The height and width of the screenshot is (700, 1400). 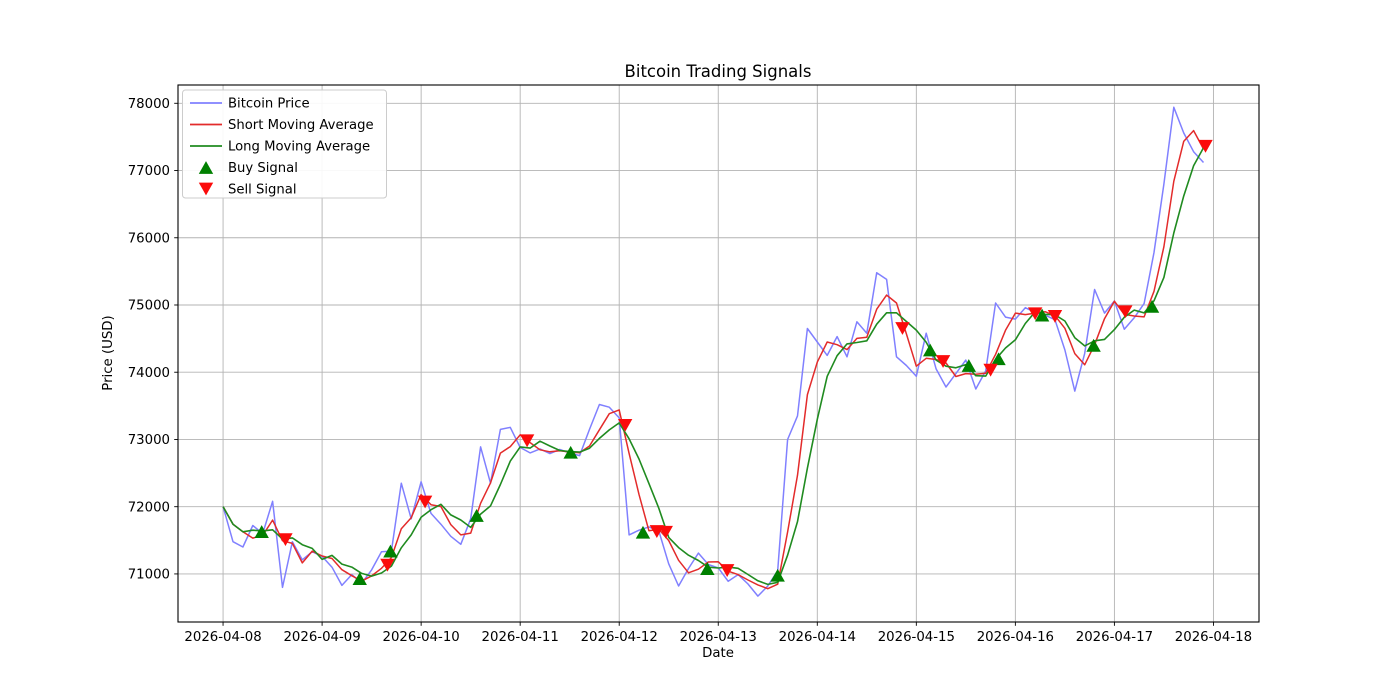 I want to click on y-tick-label: 72000, so click(x=149, y=507).